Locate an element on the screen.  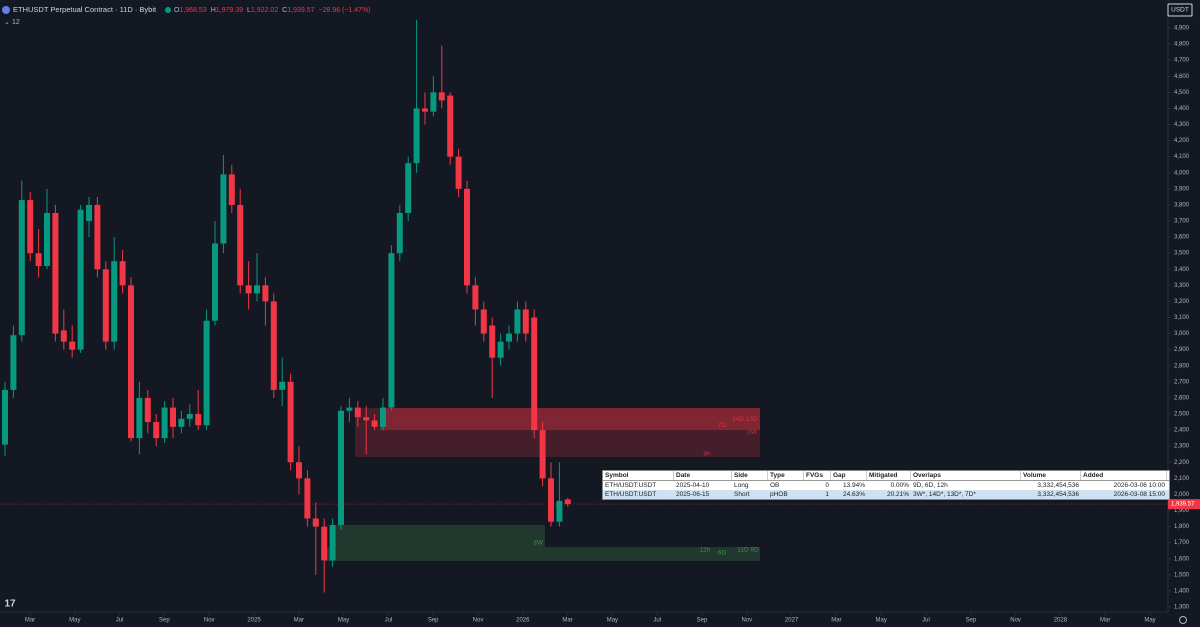
ohlc-key: C is located at coordinates (284, 10).